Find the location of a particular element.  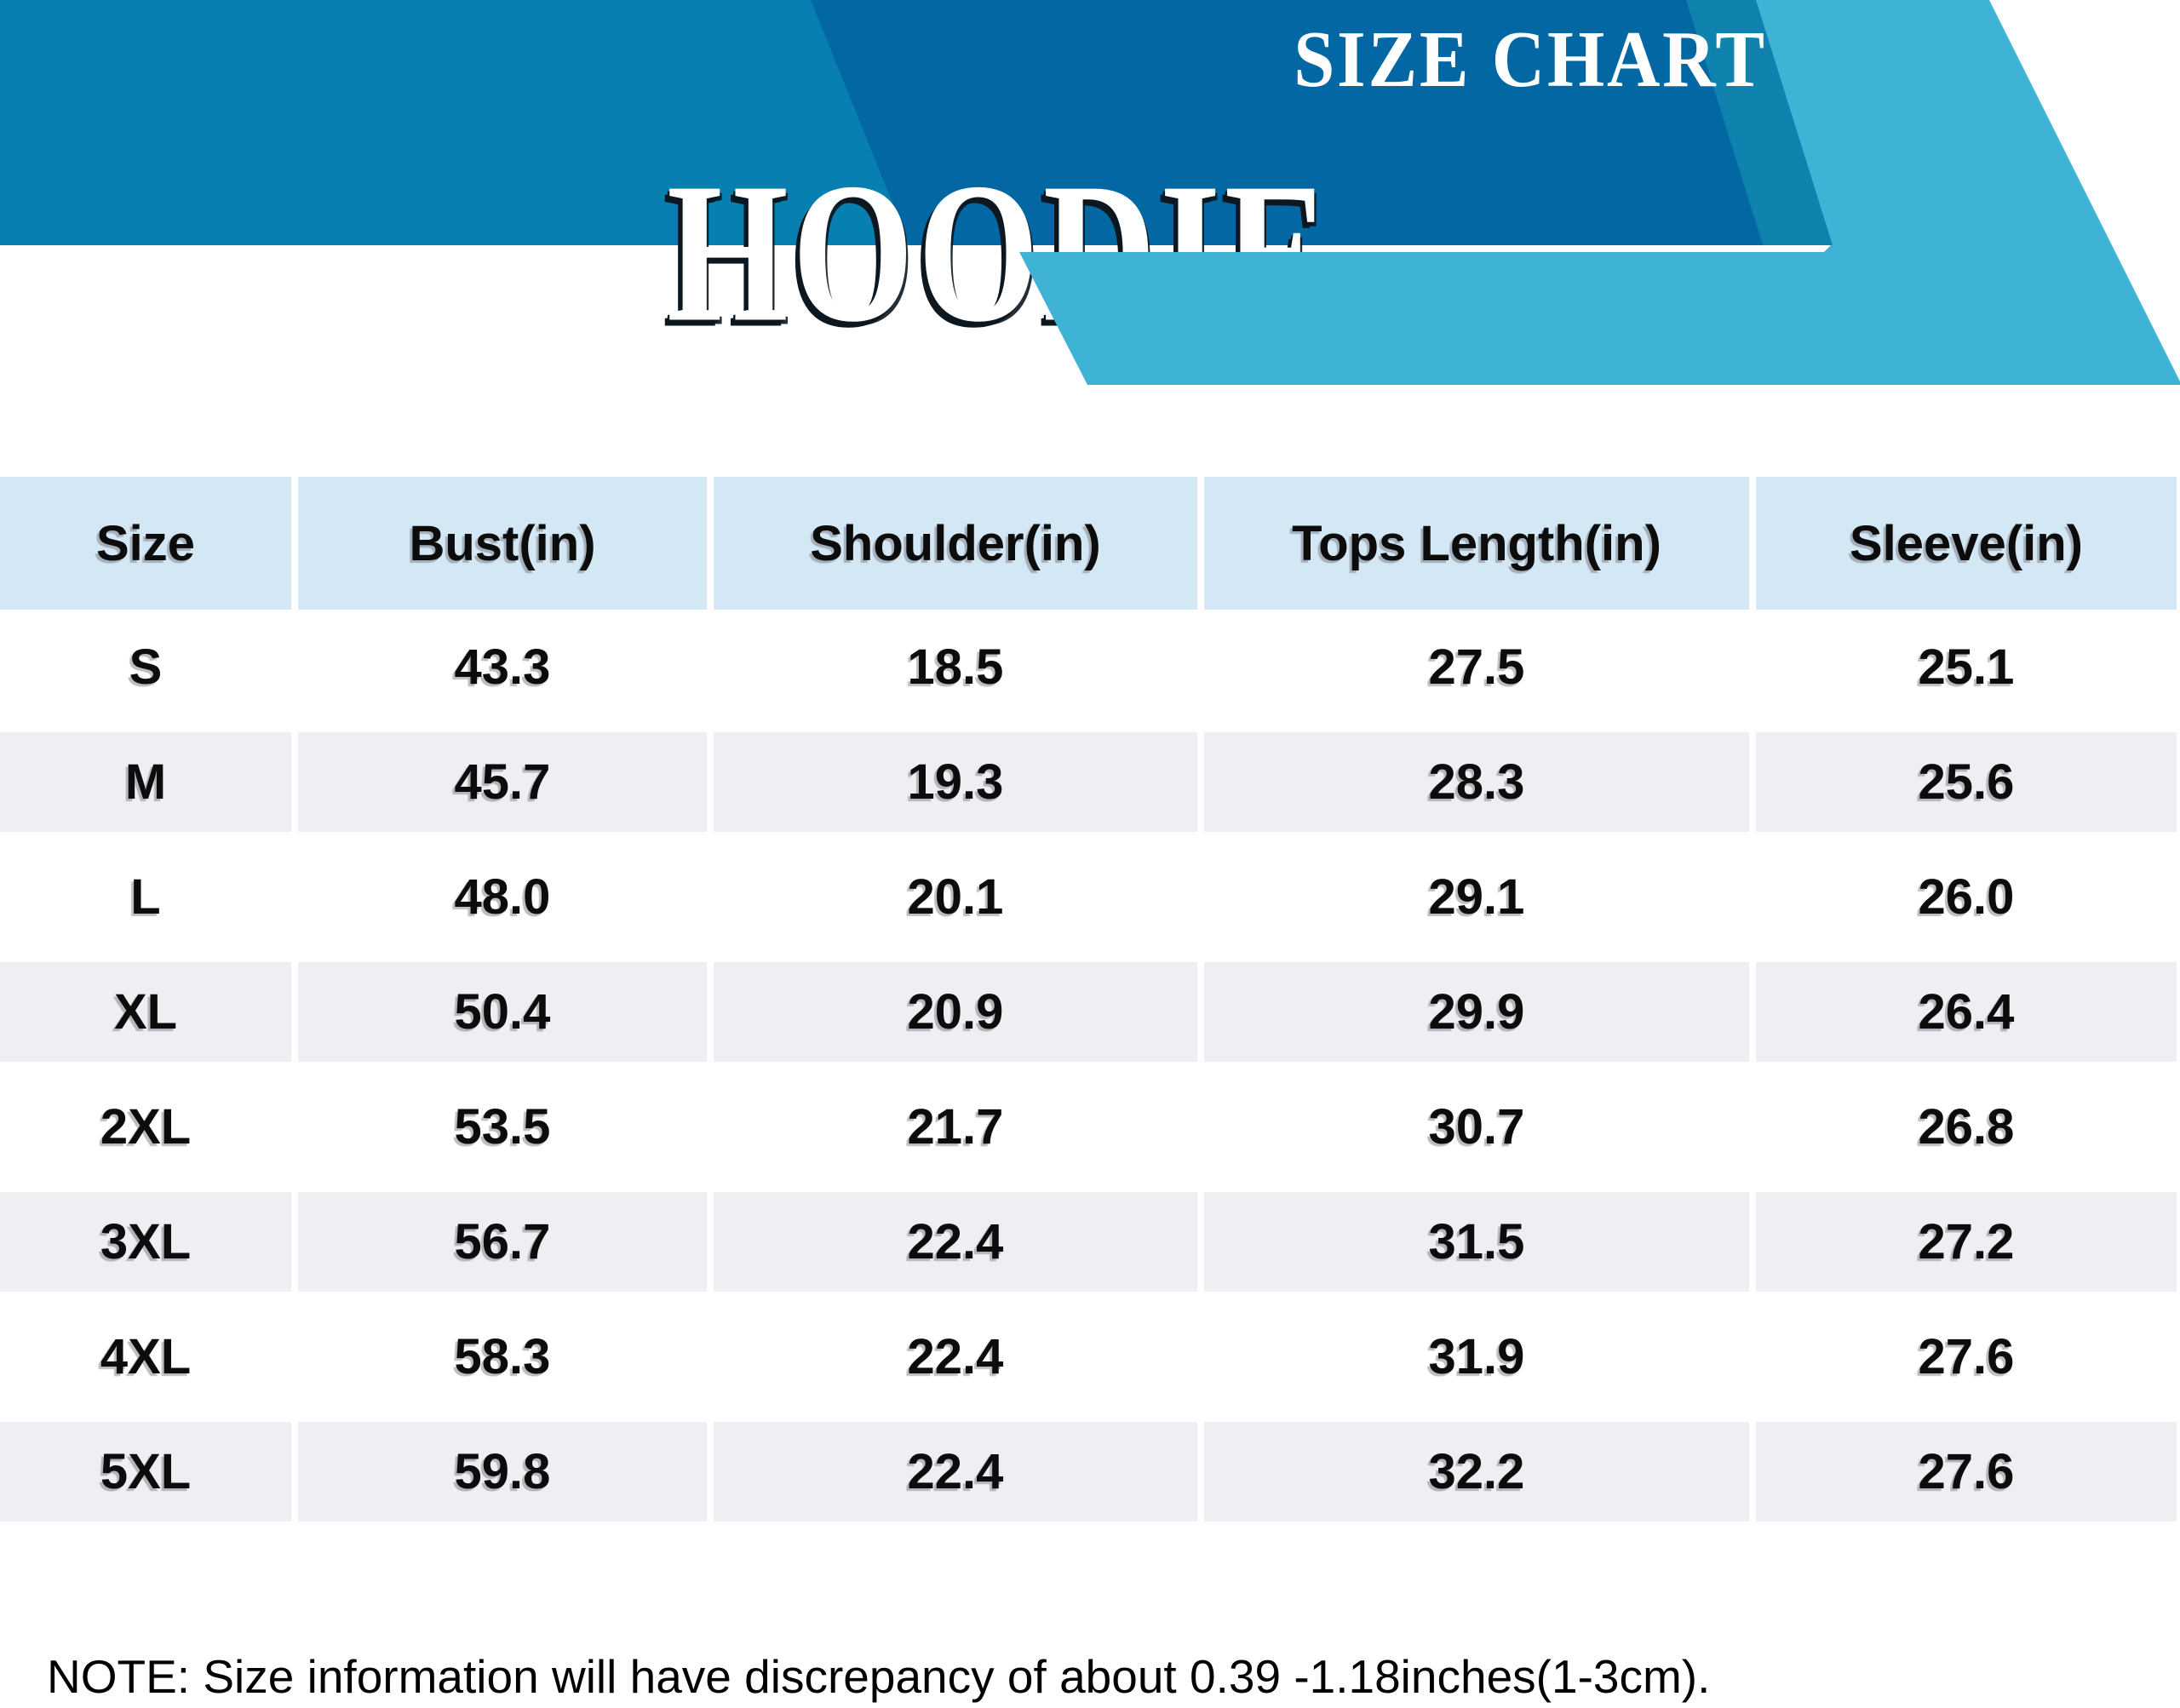

size-cell: M is located at coordinates (145, 783).